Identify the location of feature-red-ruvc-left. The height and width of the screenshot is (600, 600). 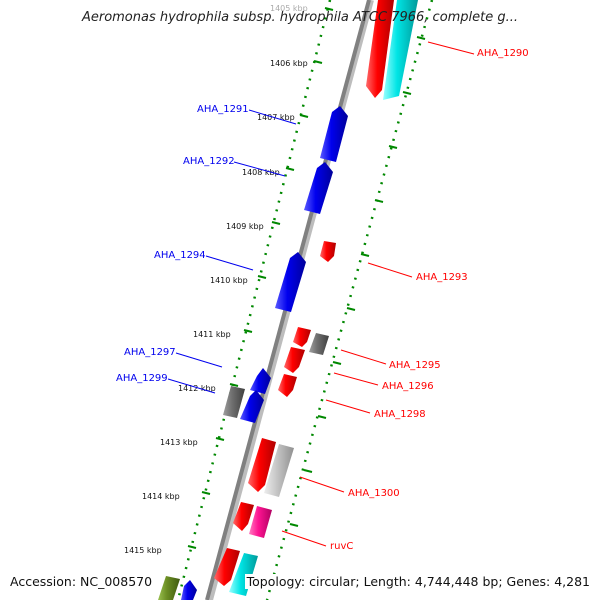
(243, 516).